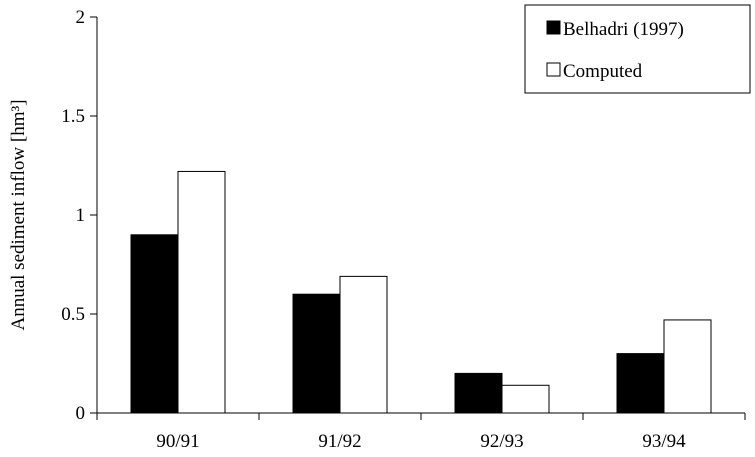 Image resolution: width=755 pixels, height=457 pixels. What do you see at coordinates (553, 27) in the screenshot?
I see `legend-swatch-belhadri` at bounding box center [553, 27].